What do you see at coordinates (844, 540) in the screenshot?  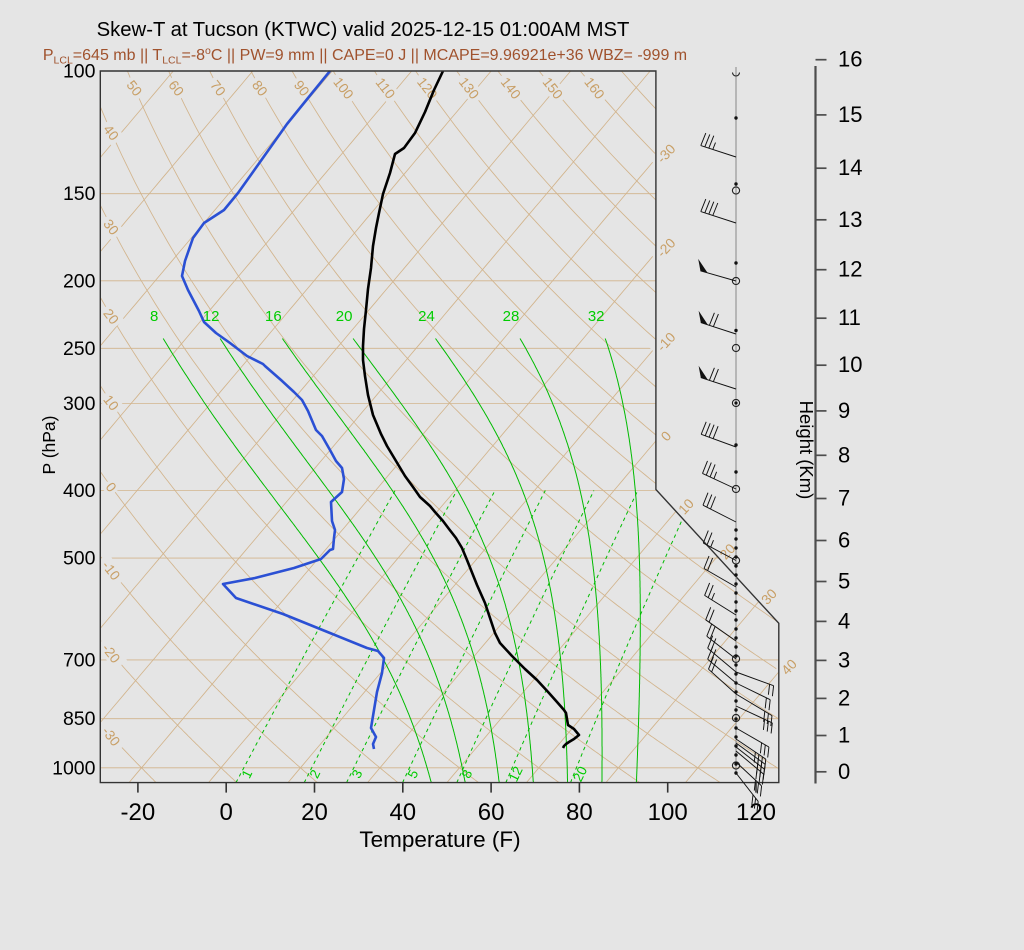 I see `svg-text: 6` at bounding box center [844, 540].